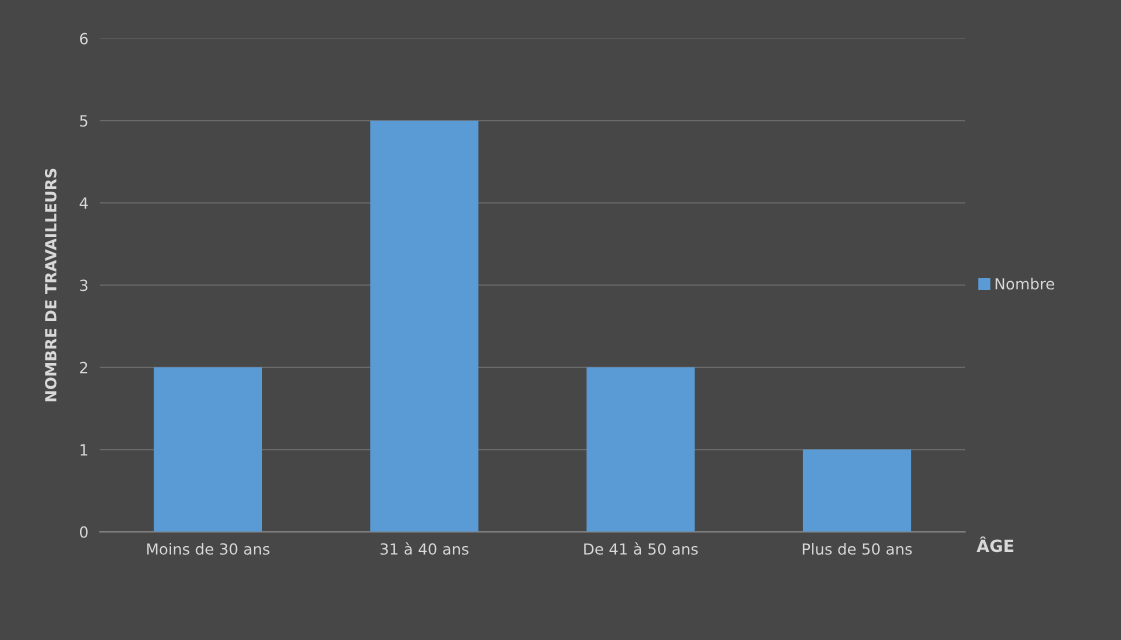  I want to click on legend-label: Nombre, so click(1025, 283).